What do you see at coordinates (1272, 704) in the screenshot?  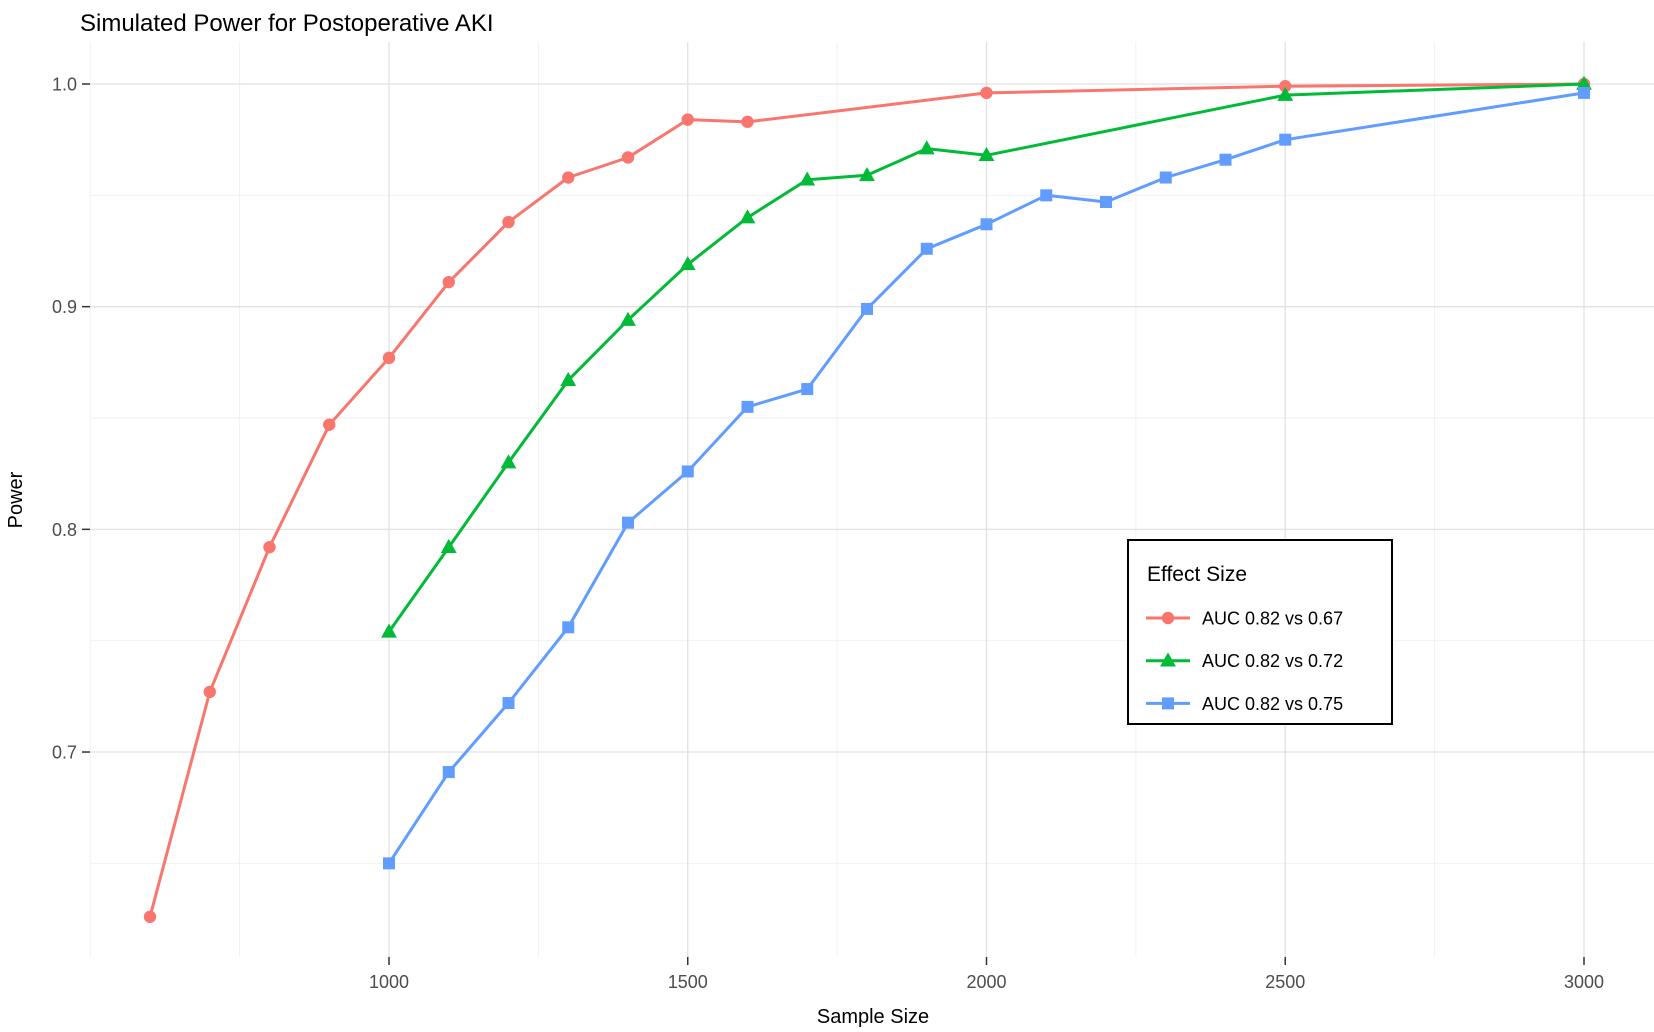 I see `legend-label: AUC 0.82 vs 0.75` at bounding box center [1272, 704].